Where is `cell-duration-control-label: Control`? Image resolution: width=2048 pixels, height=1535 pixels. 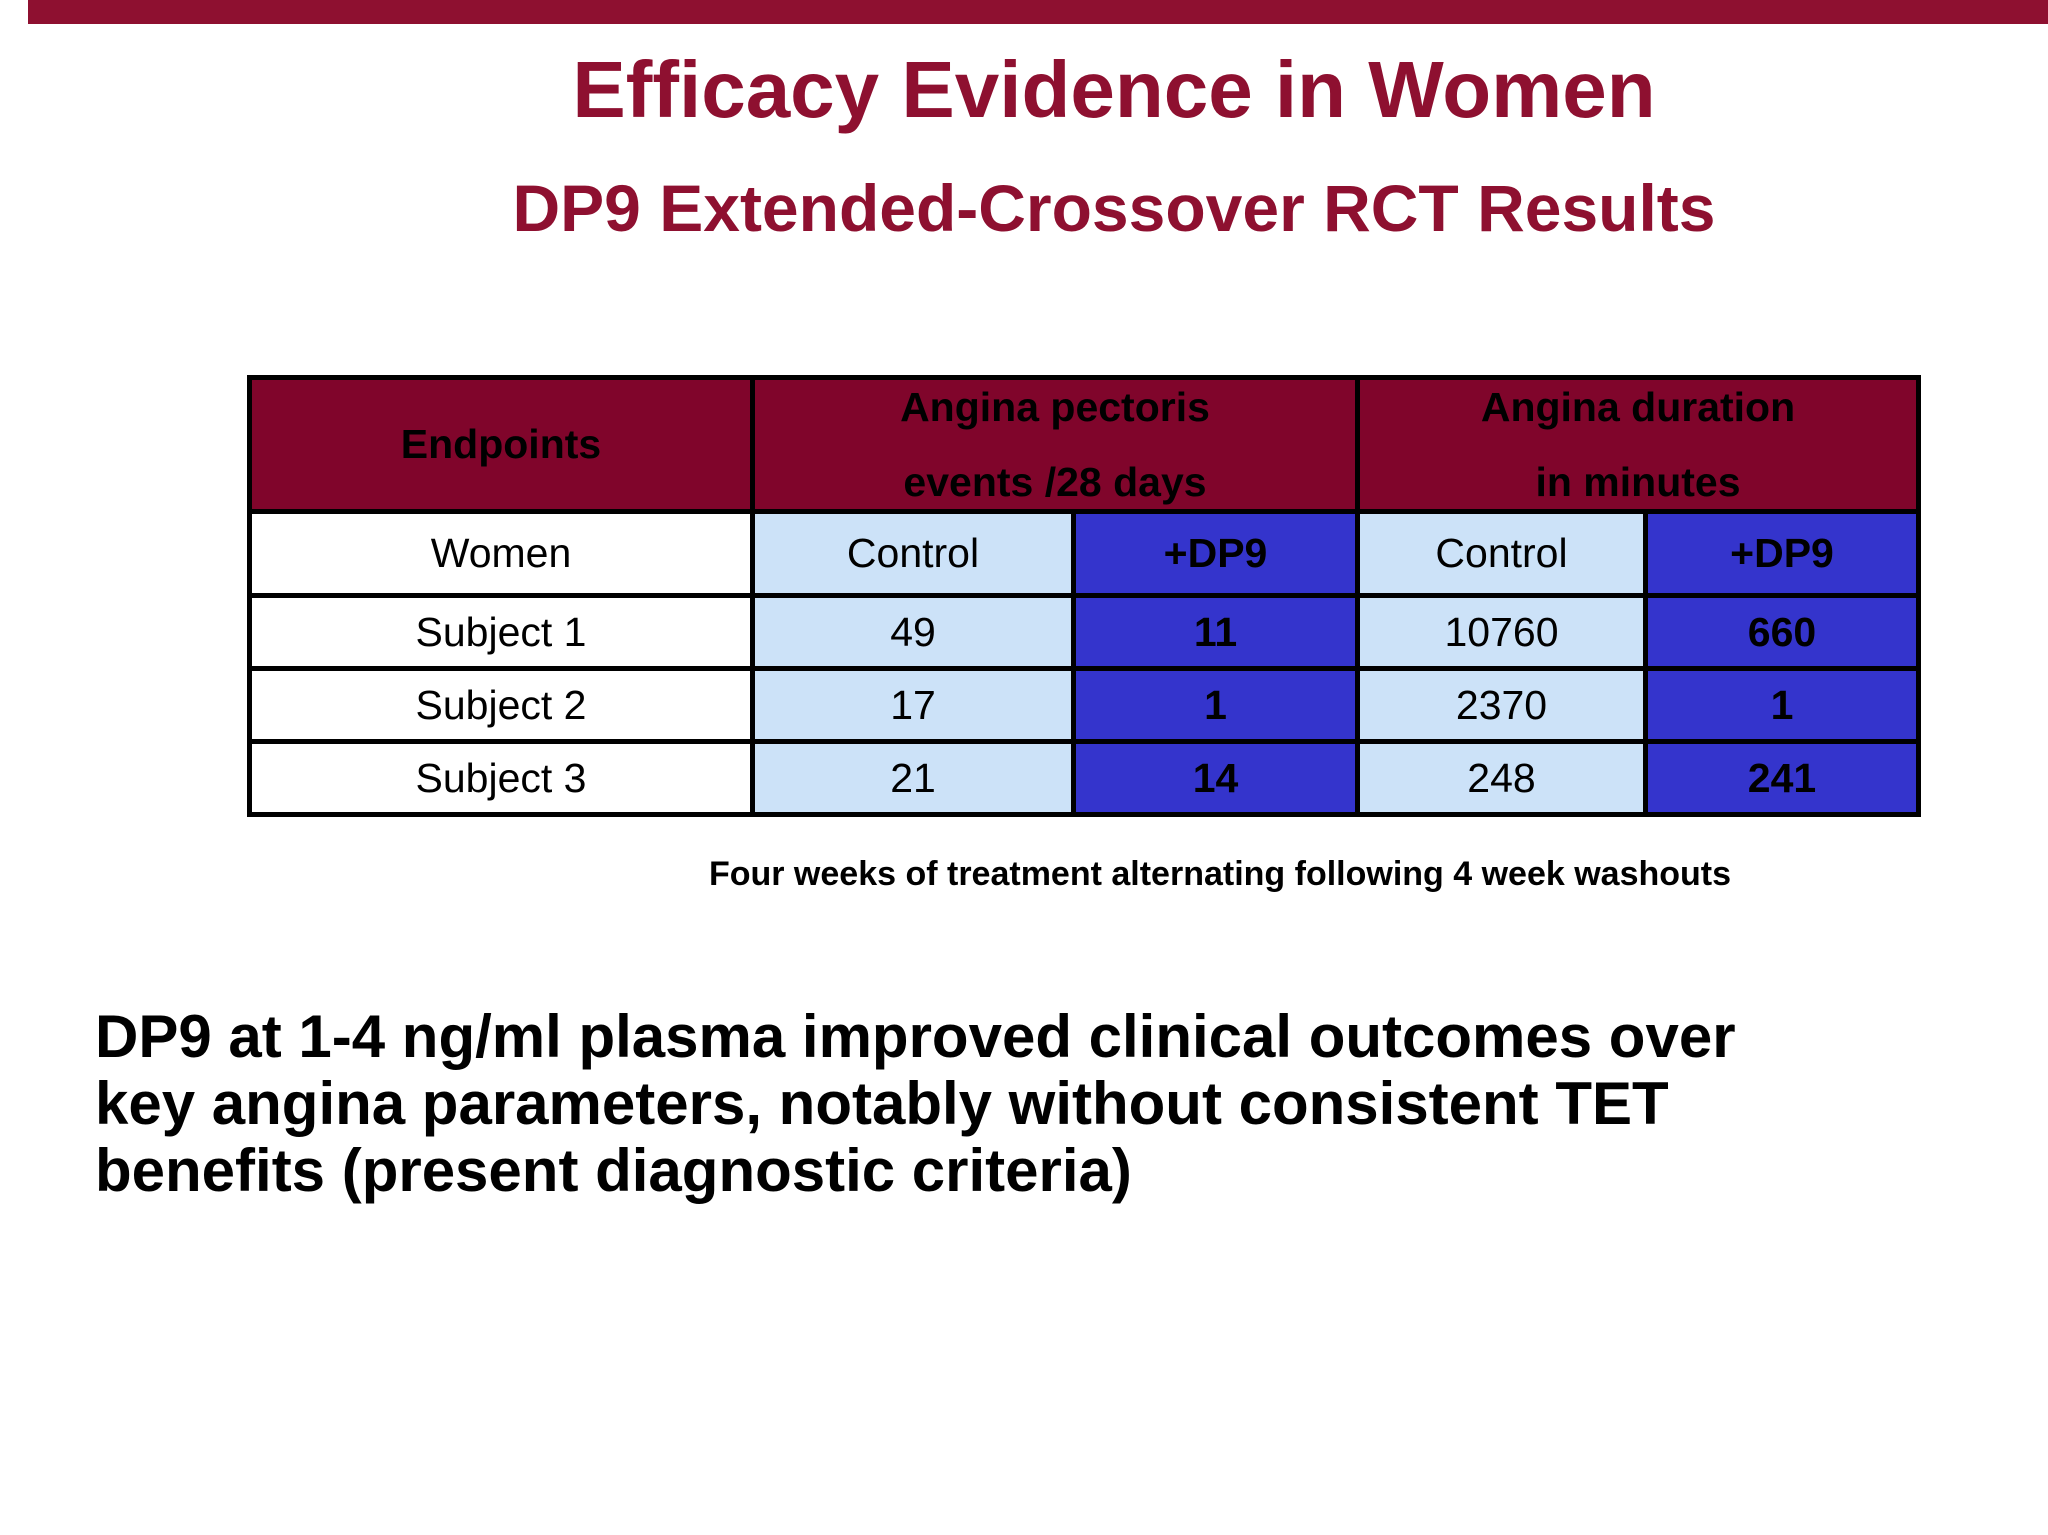 cell-duration-control-label: Control is located at coordinates (1501, 553).